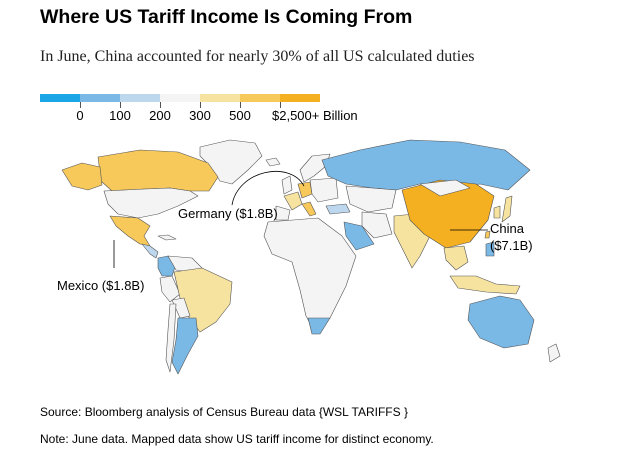 Image resolution: width=625 pixels, height=459 pixels. What do you see at coordinates (200, 115) in the screenshot?
I see `legend-label-300: 300` at bounding box center [200, 115].